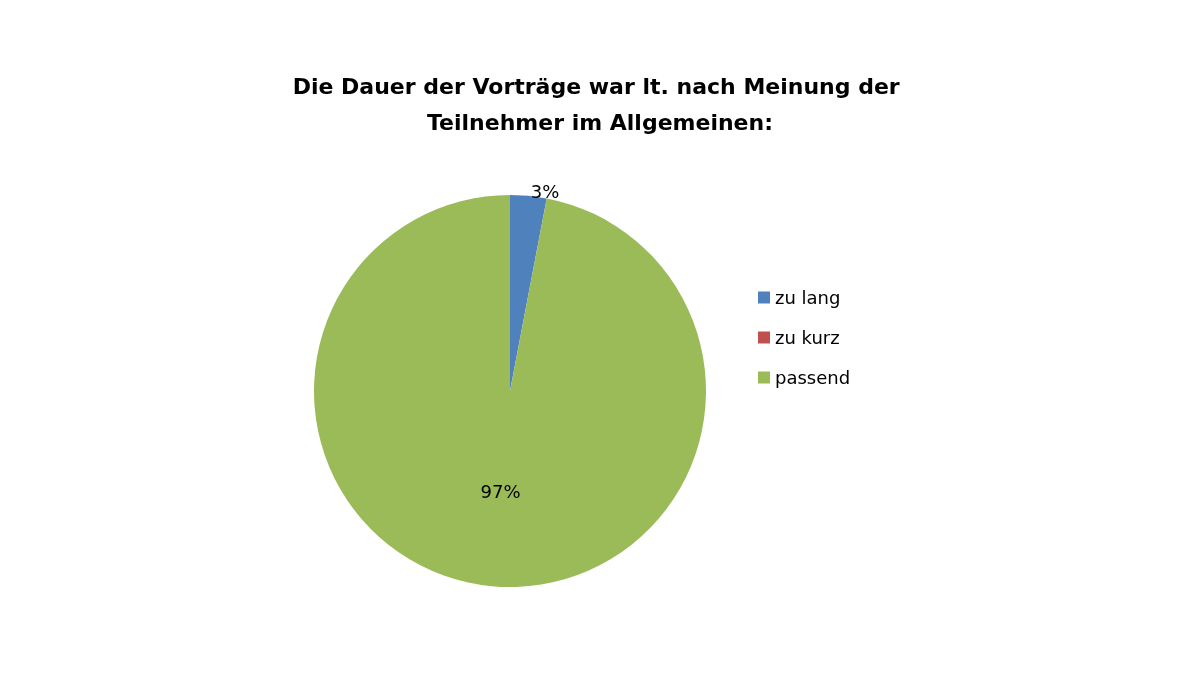  What do you see at coordinates (500, 492) in the screenshot?
I see `data-label: 97%` at bounding box center [500, 492].